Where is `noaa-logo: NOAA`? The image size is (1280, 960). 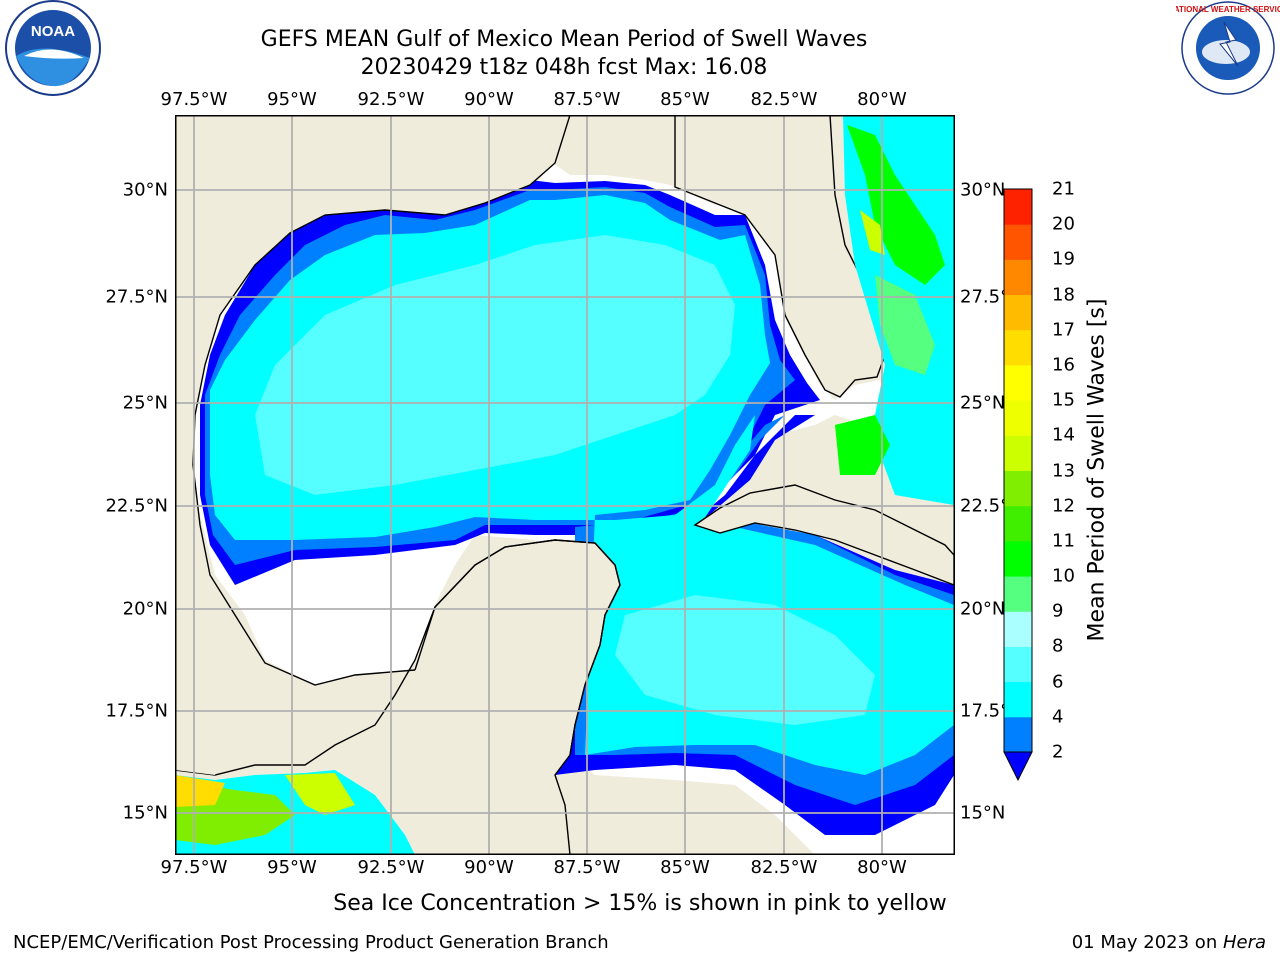
noaa-logo: NOAA is located at coordinates (53, 48).